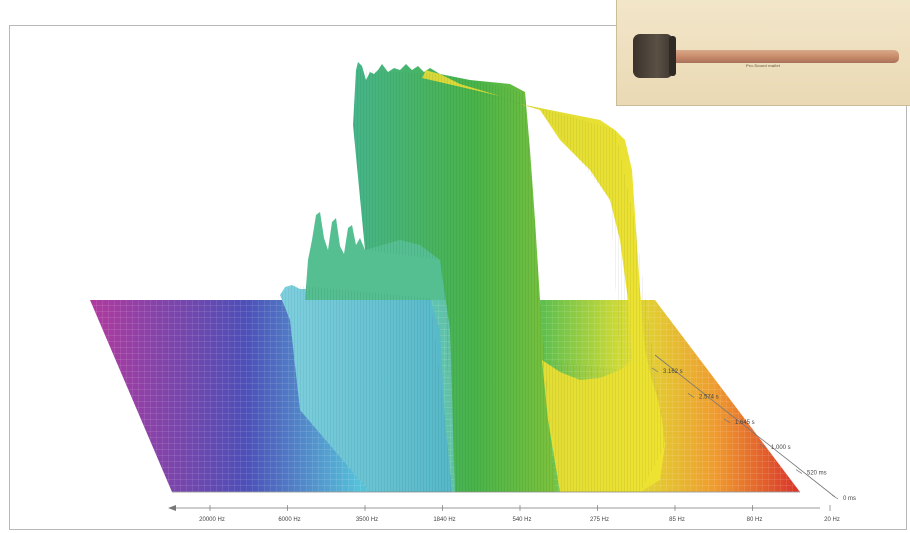 Image resolution: width=910 pixels, height=533 pixels. I want to click on mallet-label: Pro-Sound mallet, so click(763, 65).